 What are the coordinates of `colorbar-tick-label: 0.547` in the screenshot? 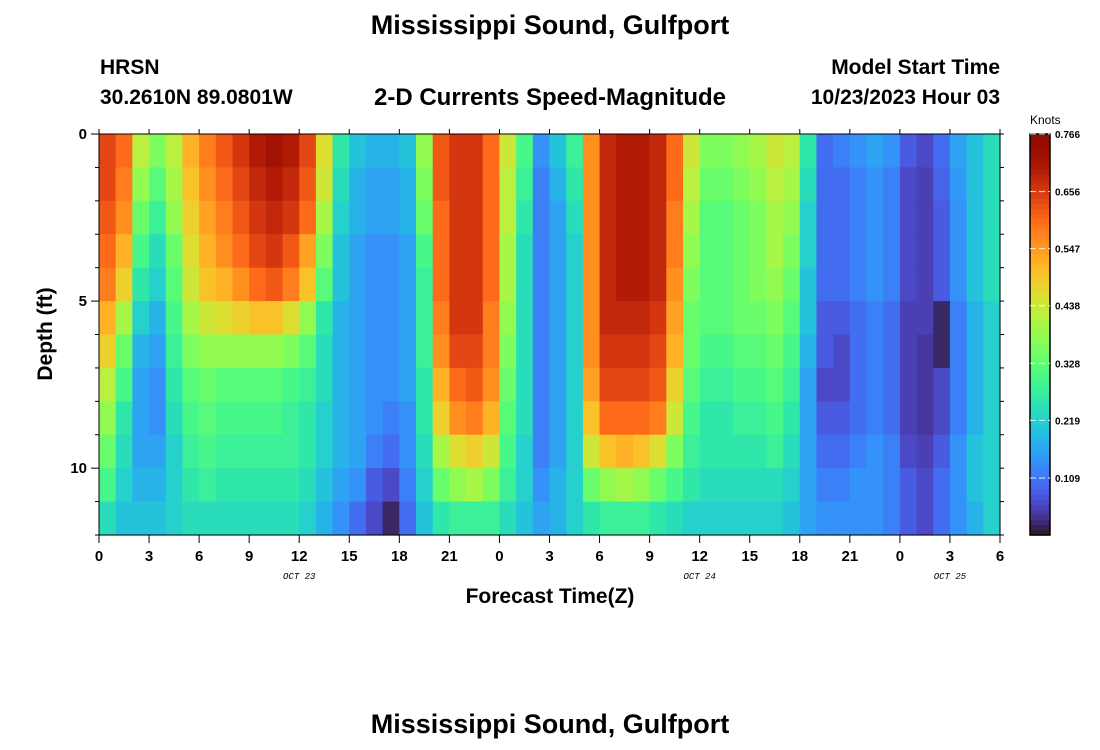 It's located at (1067, 250).